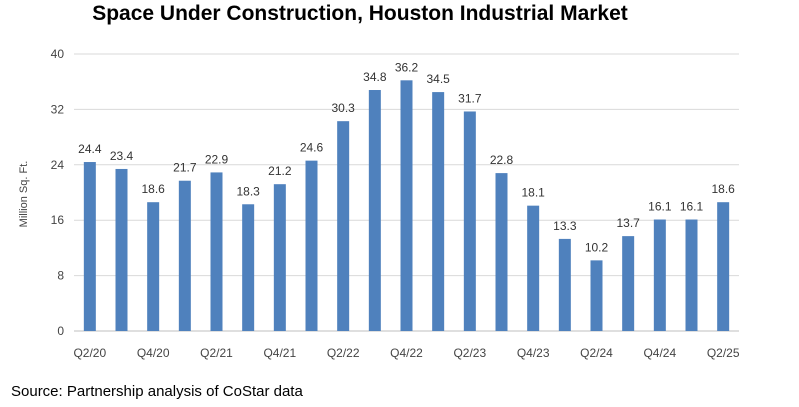 The image size is (799, 407). Describe the element at coordinates (58, 165) in the screenshot. I see `y-tick-label: 24` at that location.